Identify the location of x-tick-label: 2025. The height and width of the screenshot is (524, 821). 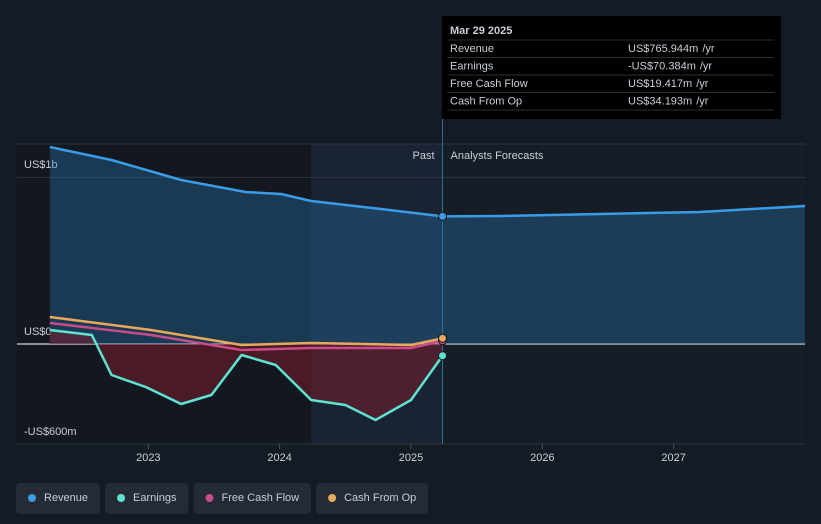
(411, 458).